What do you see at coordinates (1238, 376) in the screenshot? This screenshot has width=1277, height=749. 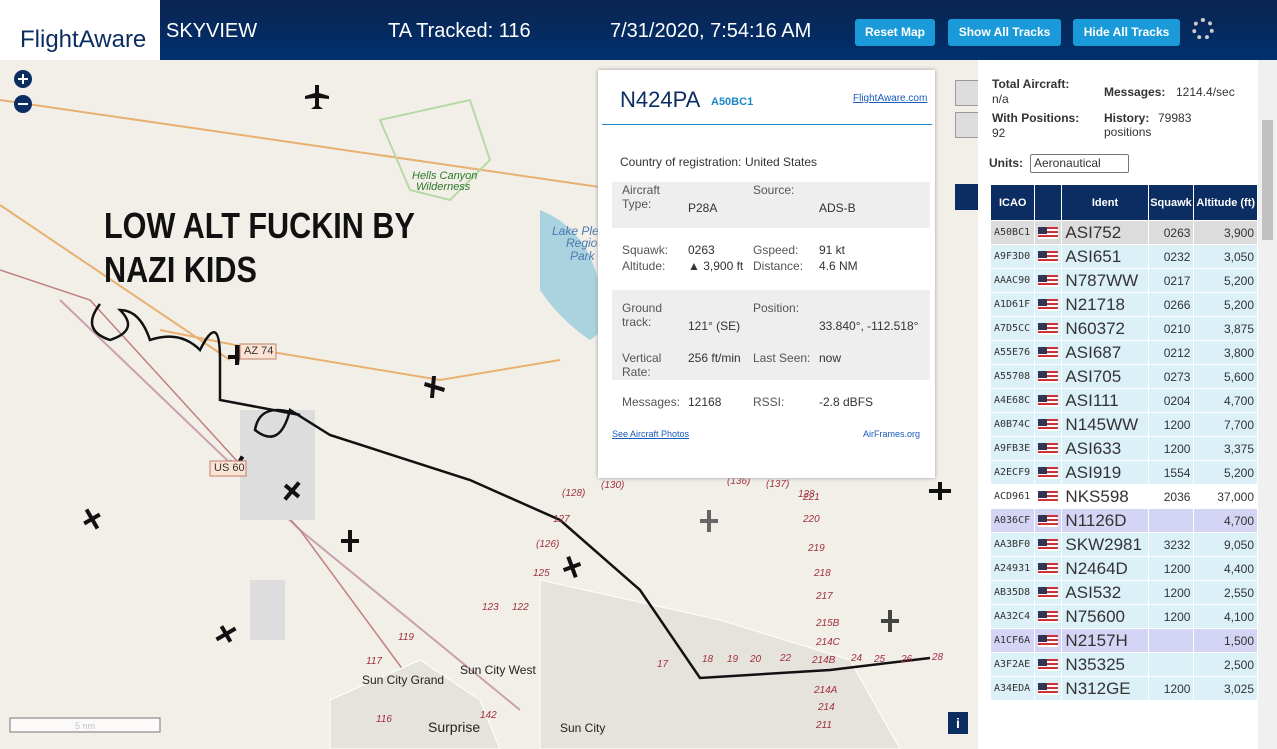 I see `altitude: 5,600` at bounding box center [1238, 376].